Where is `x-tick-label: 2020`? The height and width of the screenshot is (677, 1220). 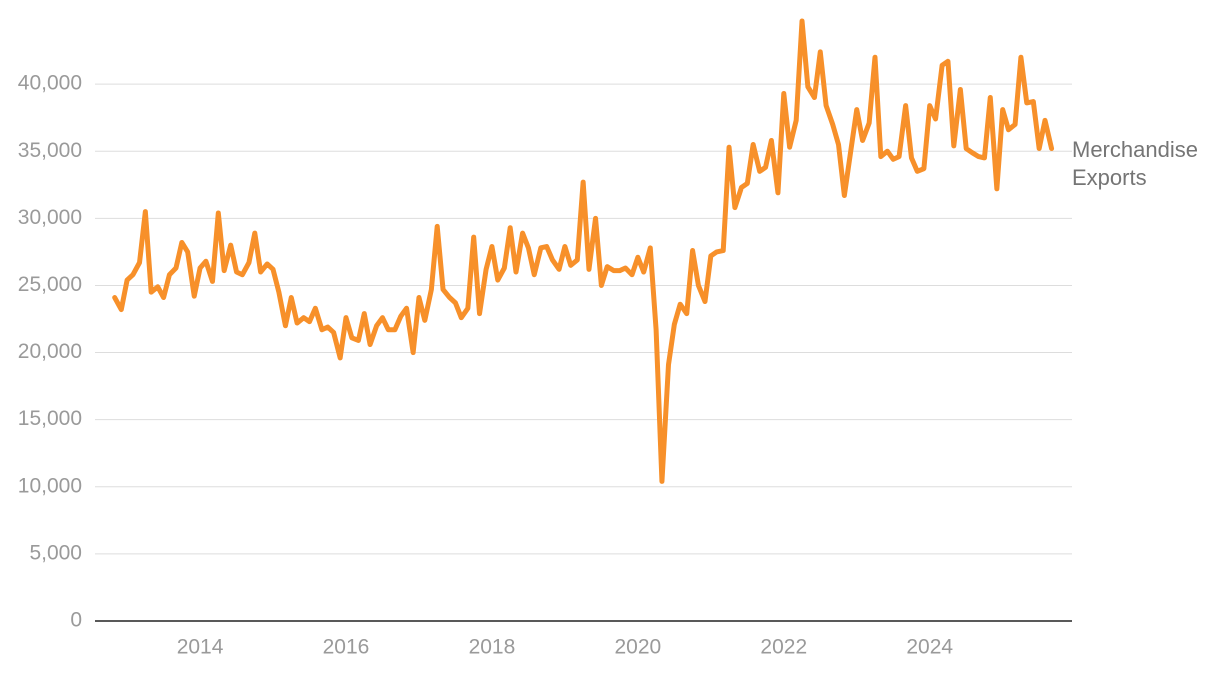 x-tick-label: 2020 is located at coordinates (637, 647).